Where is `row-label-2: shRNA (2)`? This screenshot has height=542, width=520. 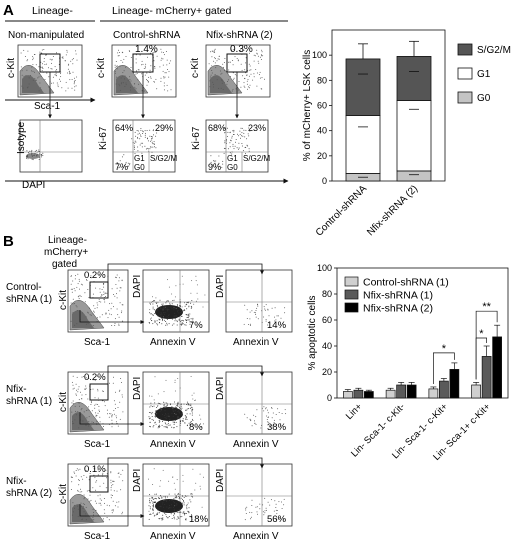 row-label-2: shRNA (2) is located at coordinates (29, 493).